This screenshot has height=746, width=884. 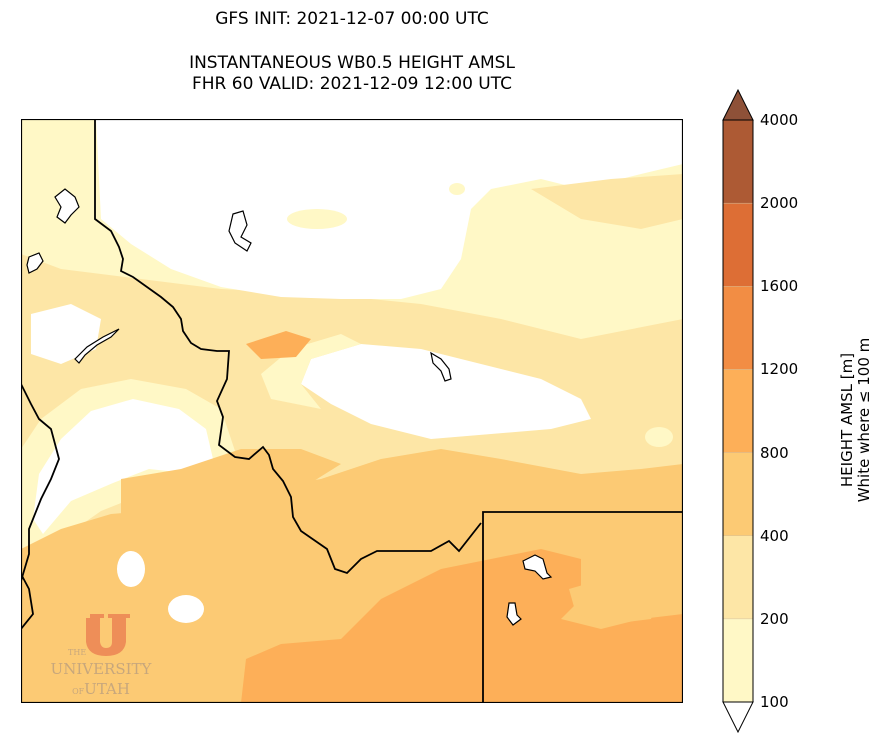 I want to click on colorbar, so click(x=738, y=411).